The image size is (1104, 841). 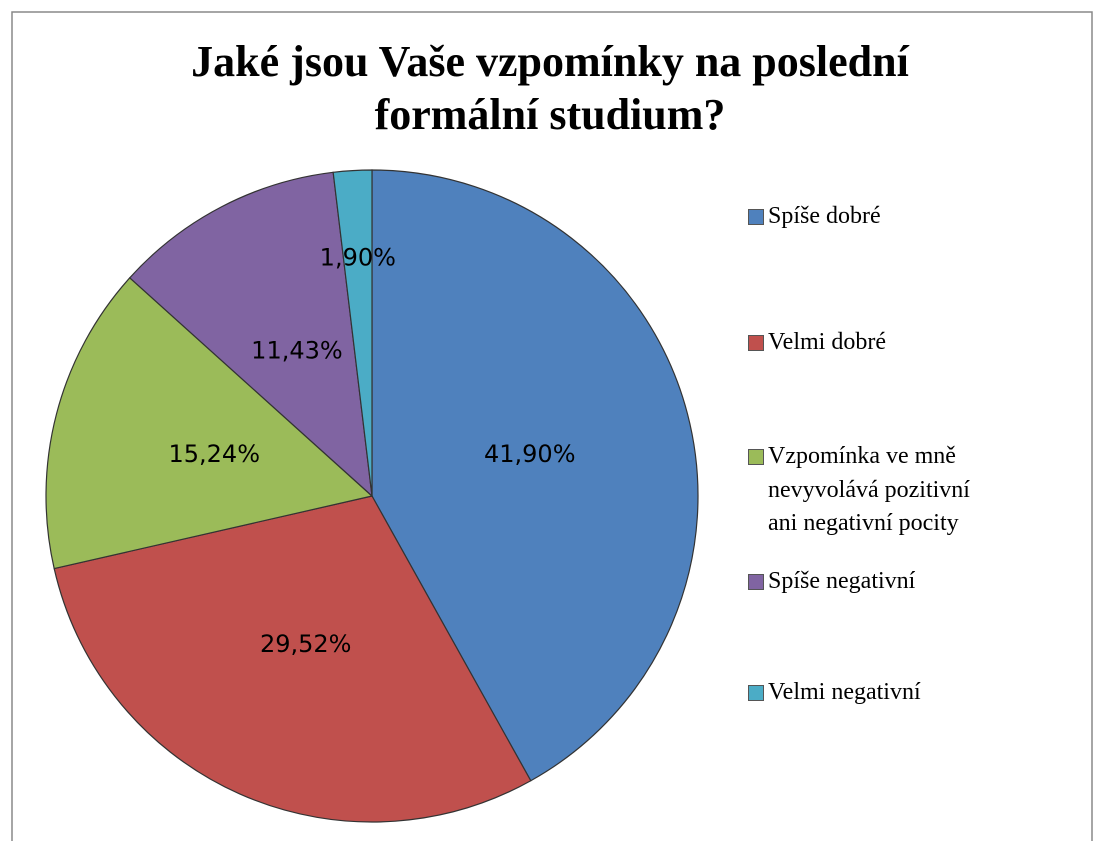 I want to click on legend-item: Velmi negativní, so click(x=873, y=693).